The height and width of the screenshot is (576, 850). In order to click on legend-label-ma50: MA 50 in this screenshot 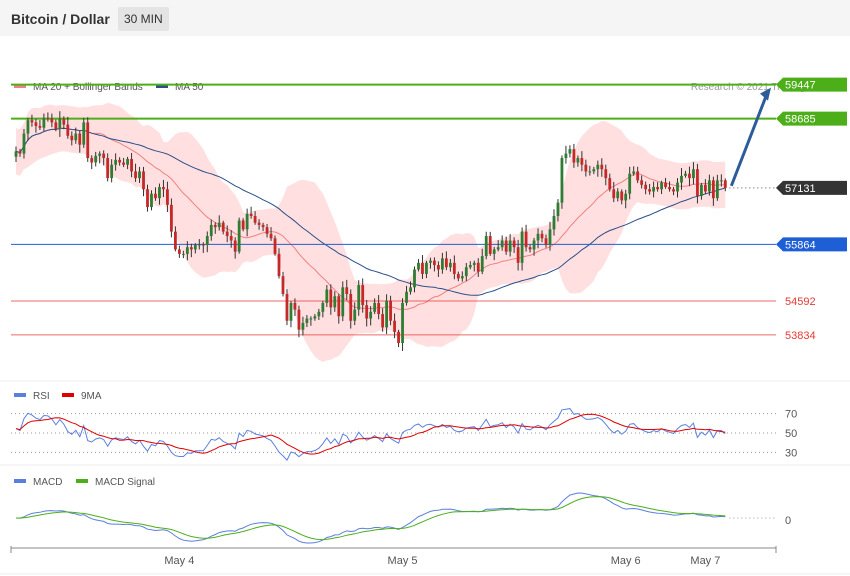, I will do `click(189, 87)`.